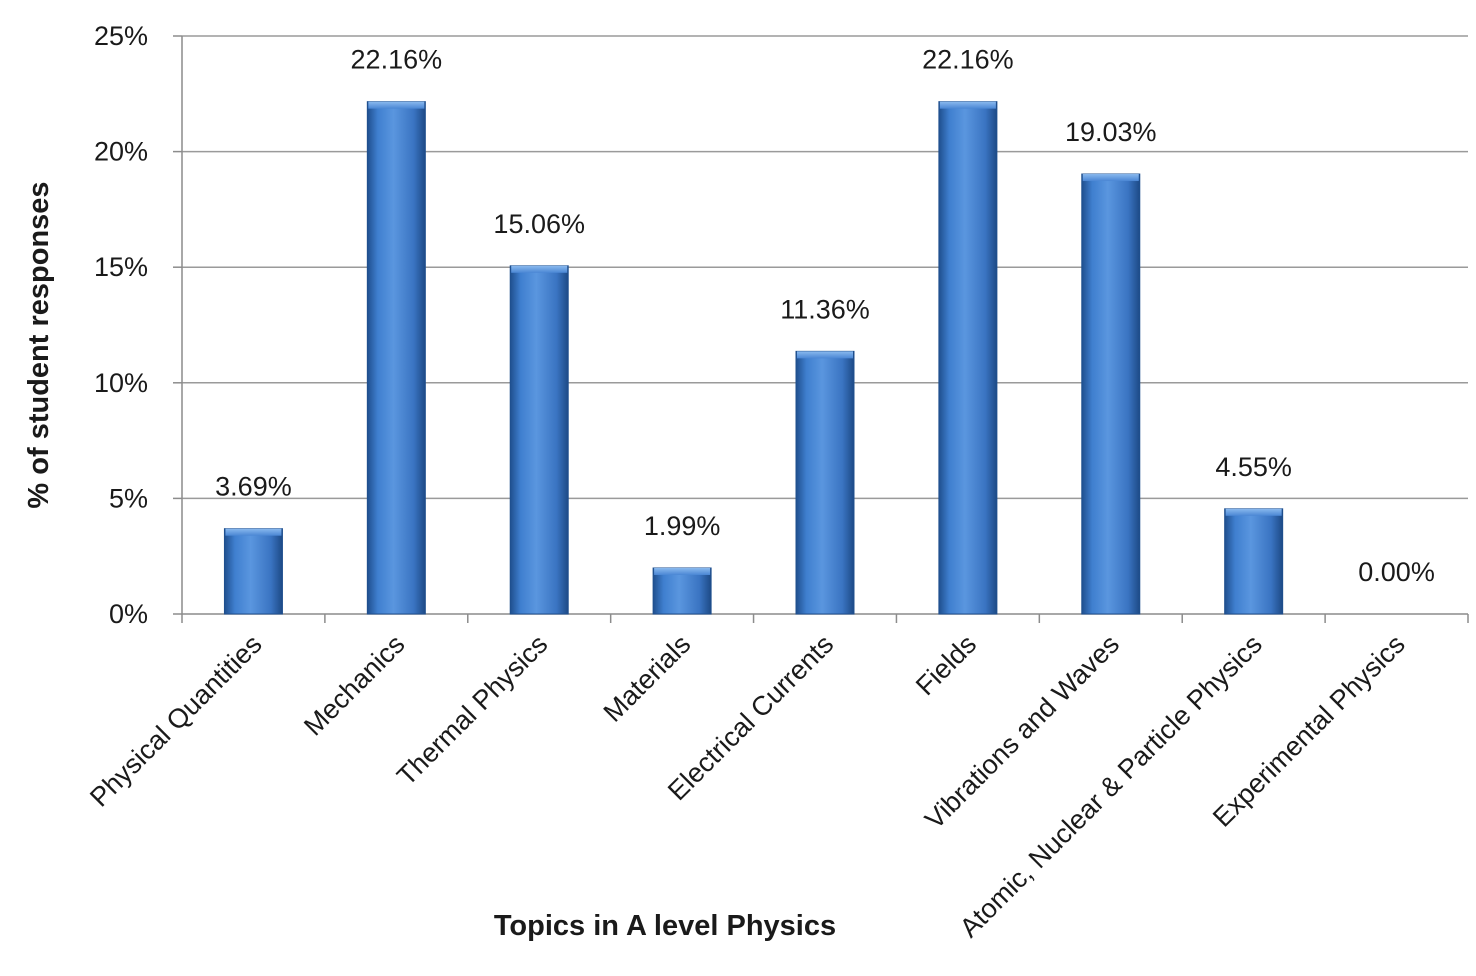  I want to click on data-label: 11.36%, so click(825, 309).